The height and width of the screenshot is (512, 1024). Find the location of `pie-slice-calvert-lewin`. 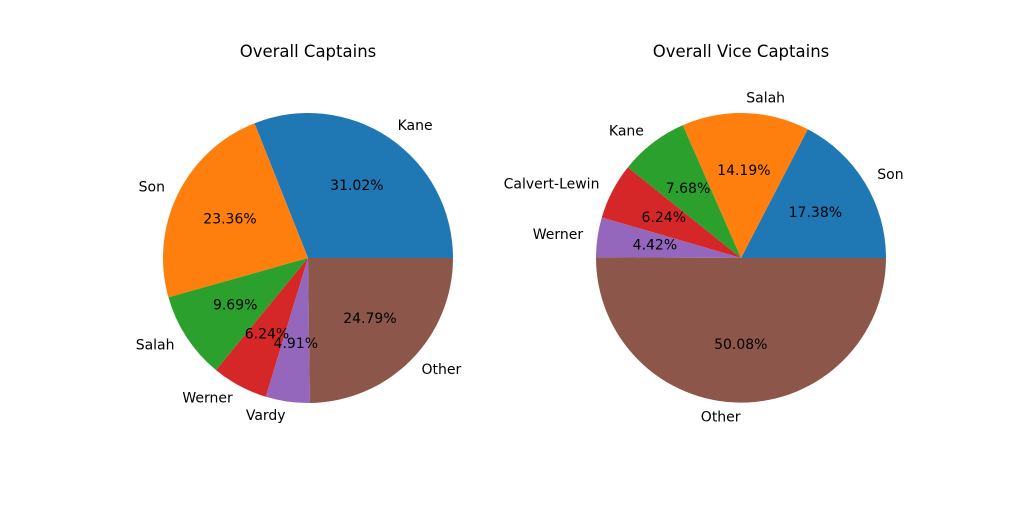

pie-slice-calvert-lewin is located at coordinates (671, 212).